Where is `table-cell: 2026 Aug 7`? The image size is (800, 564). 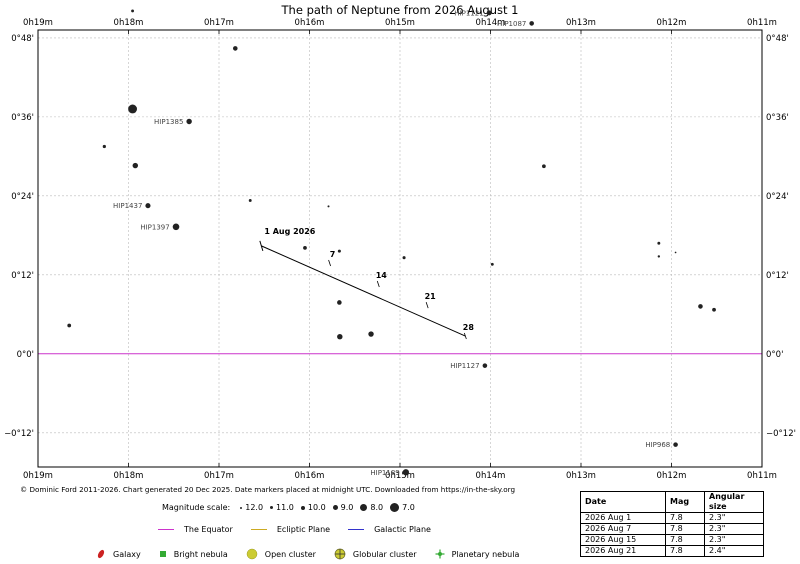 table-cell: 2026 Aug 7 is located at coordinates (623, 529).